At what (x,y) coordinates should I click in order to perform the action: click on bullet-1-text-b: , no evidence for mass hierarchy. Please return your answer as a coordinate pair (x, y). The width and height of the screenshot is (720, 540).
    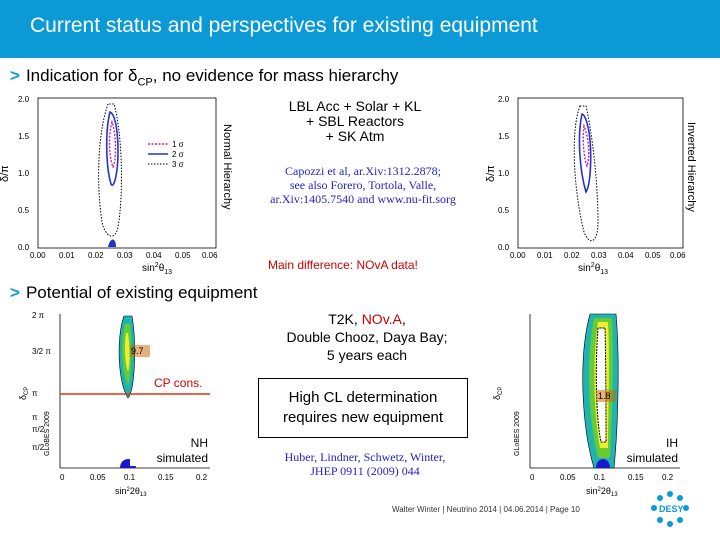
    Looking at the image, I should click on (275, 75).